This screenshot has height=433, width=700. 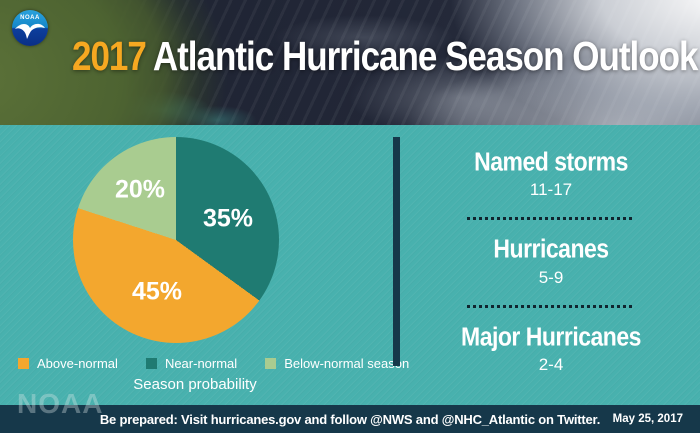 I want to click on legend-item-below-normal: Below-normal season, so click(x=337, y=363).